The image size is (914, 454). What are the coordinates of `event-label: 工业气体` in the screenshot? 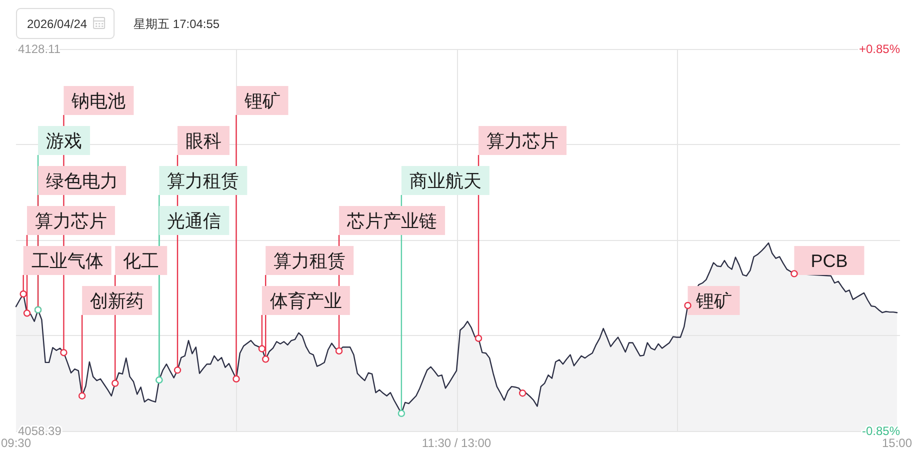 It's located at (67, 268).